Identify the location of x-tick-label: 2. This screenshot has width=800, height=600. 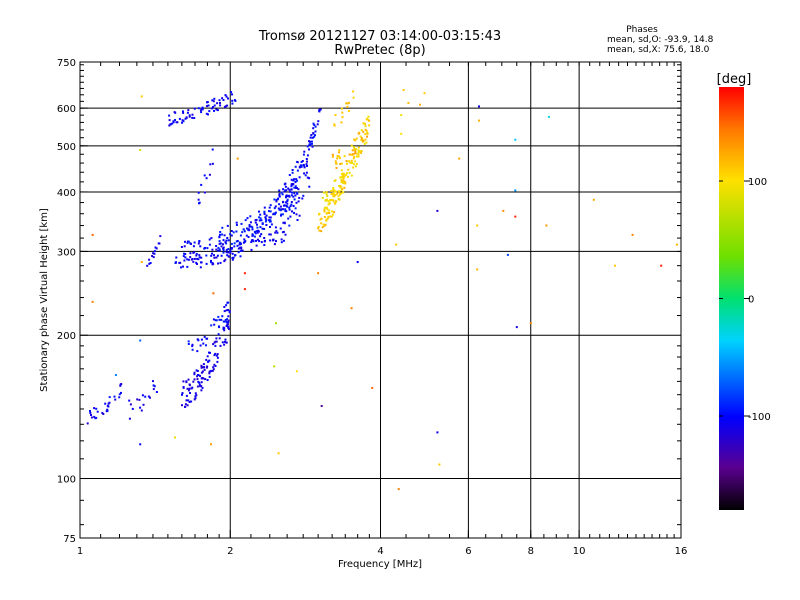
(230, 551).